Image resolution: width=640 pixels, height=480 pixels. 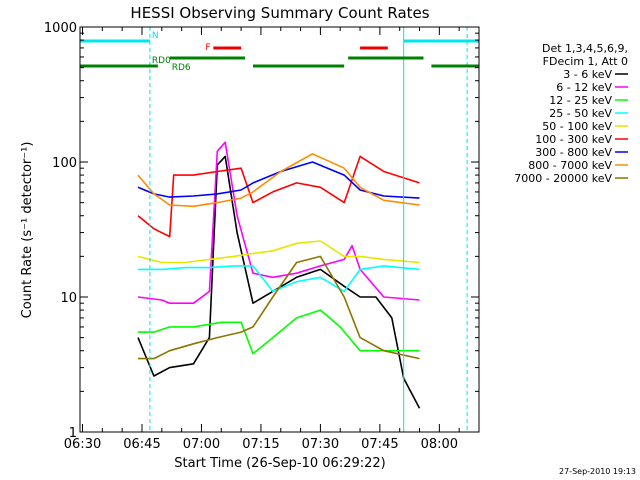 I want to click on footer-timestamp: 27-Sep-2010 19:13, so click(x=597, y=471).